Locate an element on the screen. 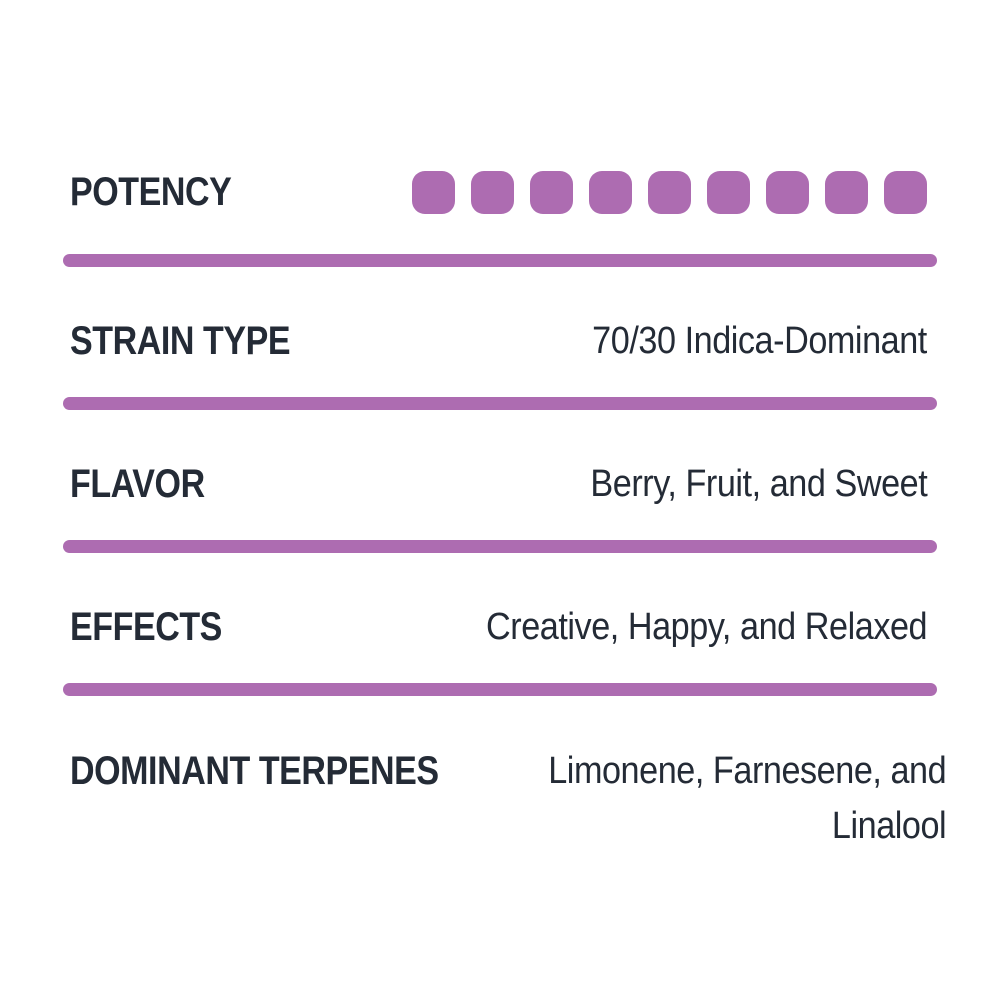 This screenshot has height=1000, width=1000. potency-row: POTENCY is located at coordinates (500, 192).